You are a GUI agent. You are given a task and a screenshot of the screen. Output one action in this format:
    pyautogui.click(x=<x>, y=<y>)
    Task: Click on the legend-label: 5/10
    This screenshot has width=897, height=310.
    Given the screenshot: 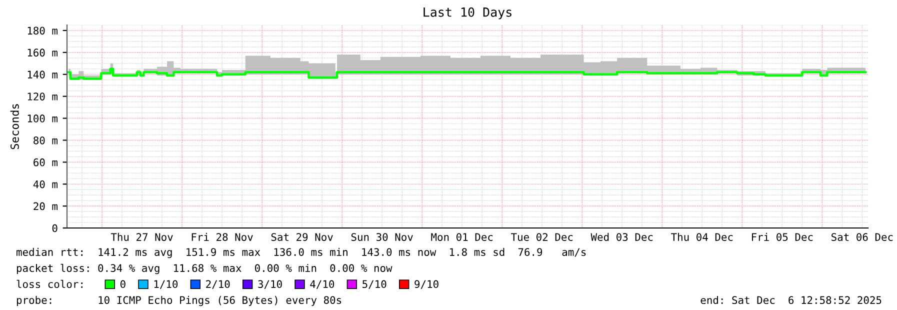 What is the action you would take?
    pyautogui.click(x=374, y=284)
    